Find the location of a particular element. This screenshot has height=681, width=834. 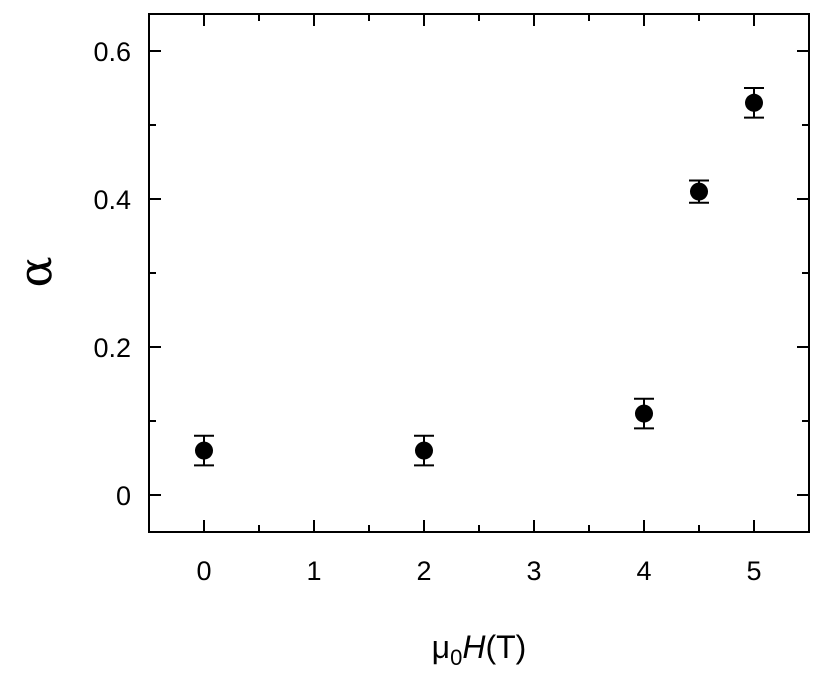

y-tick-label: 0 is located at coordinates (123, 496).